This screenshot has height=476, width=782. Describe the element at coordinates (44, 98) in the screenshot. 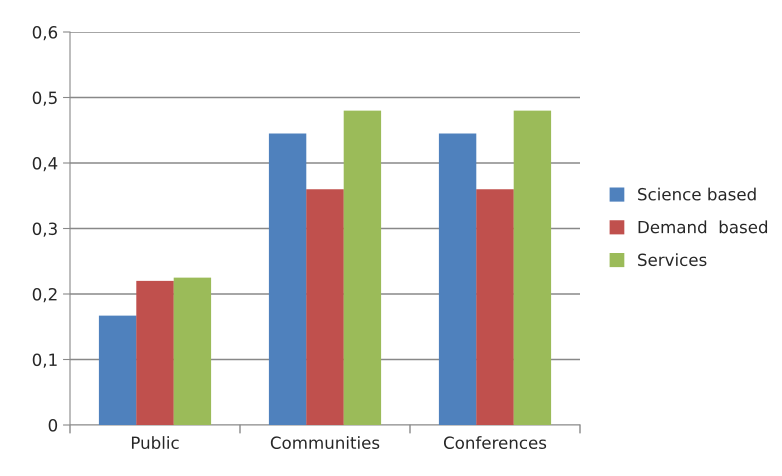

I see `y-tick-label: 0,5` at that location.